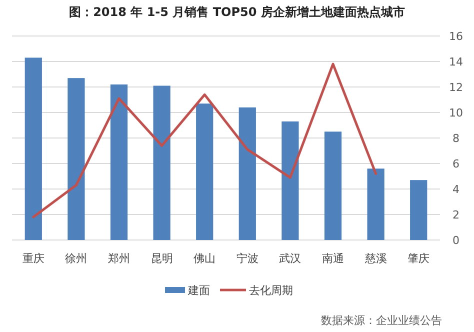 This screenshot has width=474, height=332. I want to click on x-tick-label: 佛山, so click(205, 258).